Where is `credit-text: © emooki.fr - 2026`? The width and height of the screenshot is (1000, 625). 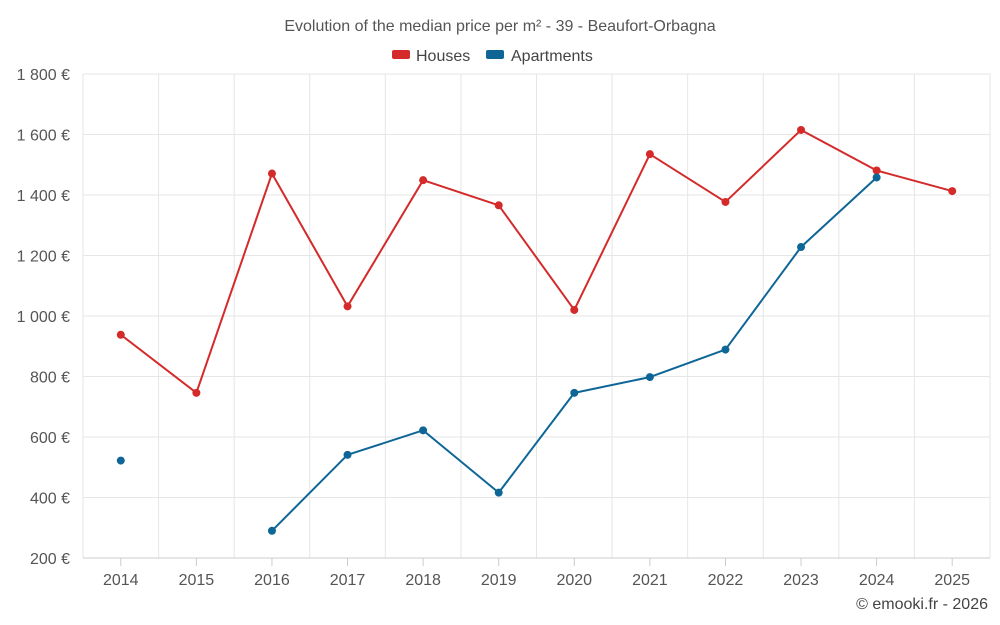 credit-text: © emooki.fr - 2026 is located at coordinates (922, 604).